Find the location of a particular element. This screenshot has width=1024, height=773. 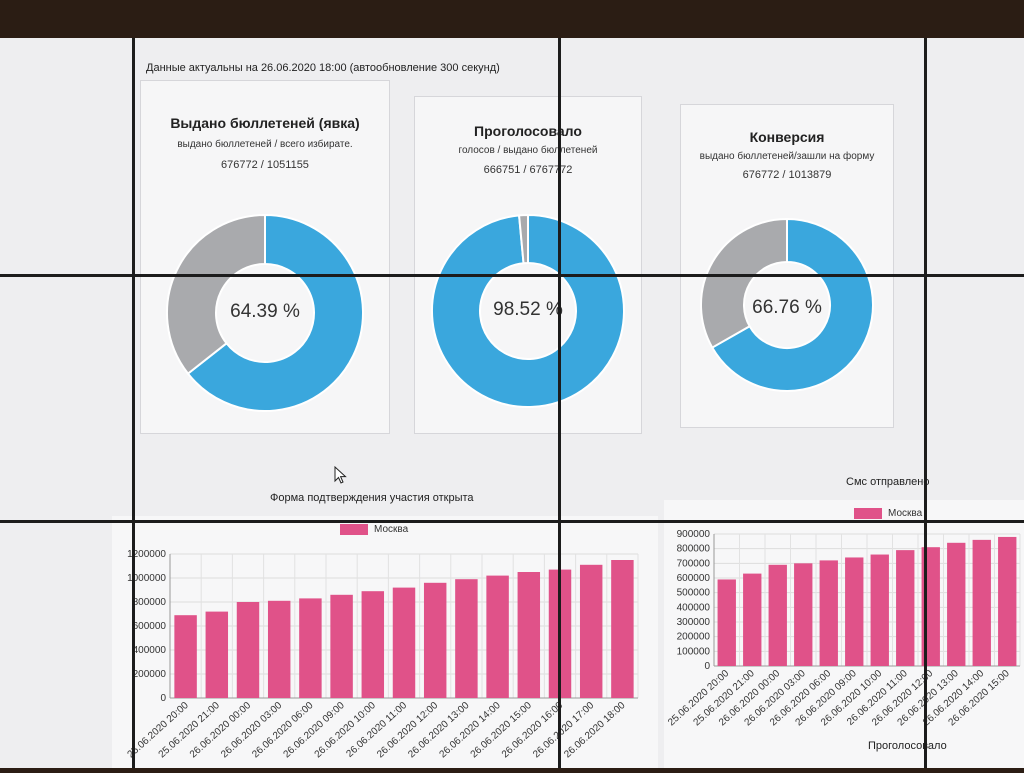

card-counts: 676772 / 1013879 is located at coordinates (787, 175).